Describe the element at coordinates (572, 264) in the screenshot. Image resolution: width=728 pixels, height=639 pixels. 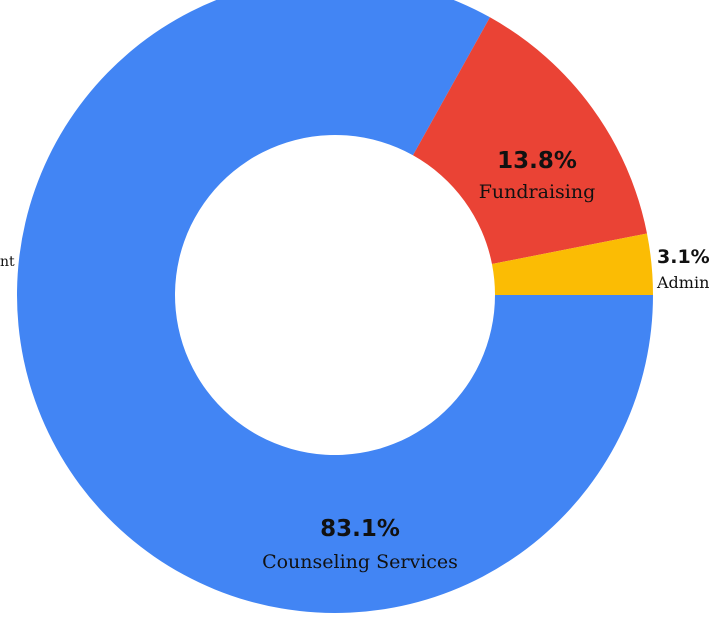
I see `slice-admin` at that location.